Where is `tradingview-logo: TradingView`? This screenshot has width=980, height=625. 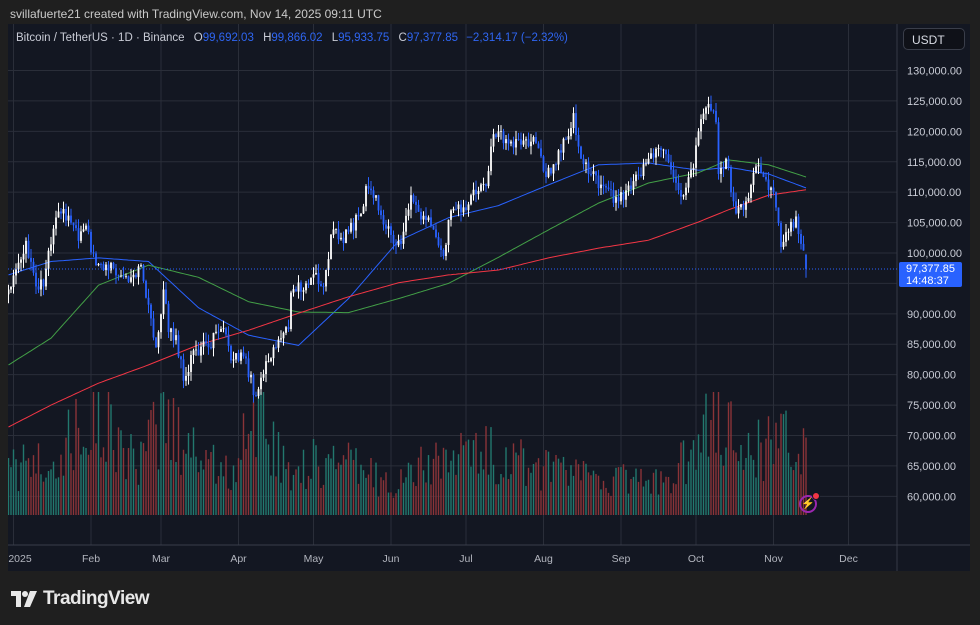
tradingview-logo: TradingView is located at coordinates (80, 599).